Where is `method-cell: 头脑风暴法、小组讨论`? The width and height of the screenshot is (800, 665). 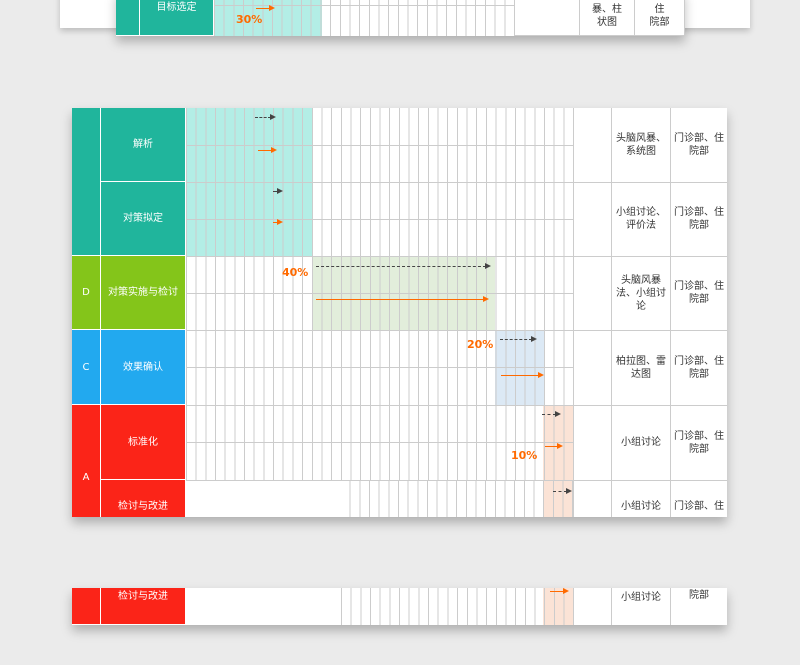 method-cell: 头脑风暴法、小组讨论 is located at coordinates (641, 293).